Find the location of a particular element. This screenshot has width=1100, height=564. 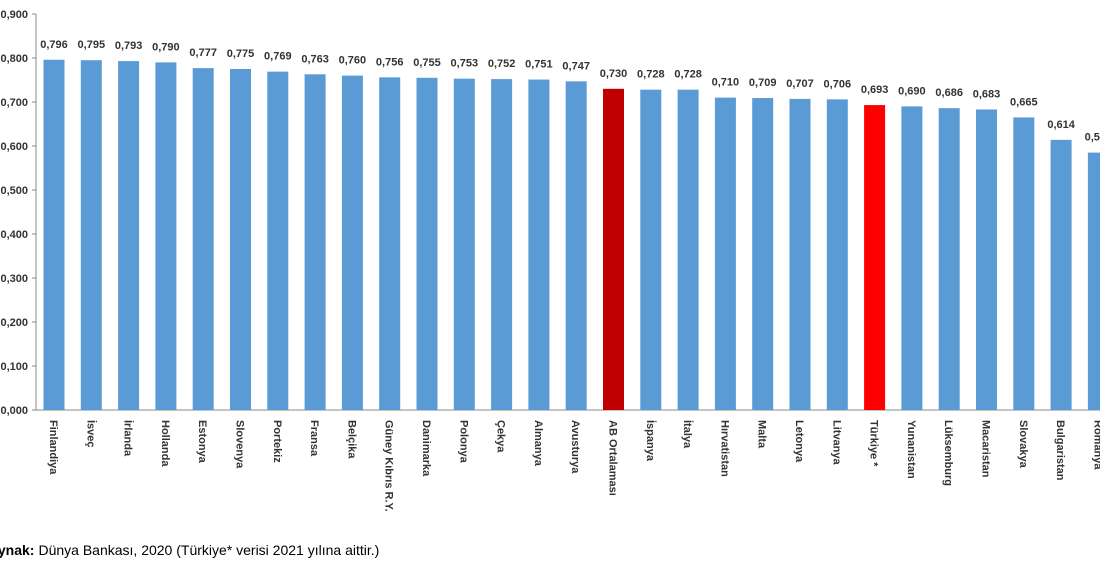

x-tick-label: Macaristan is located at coordinates (986, 449).